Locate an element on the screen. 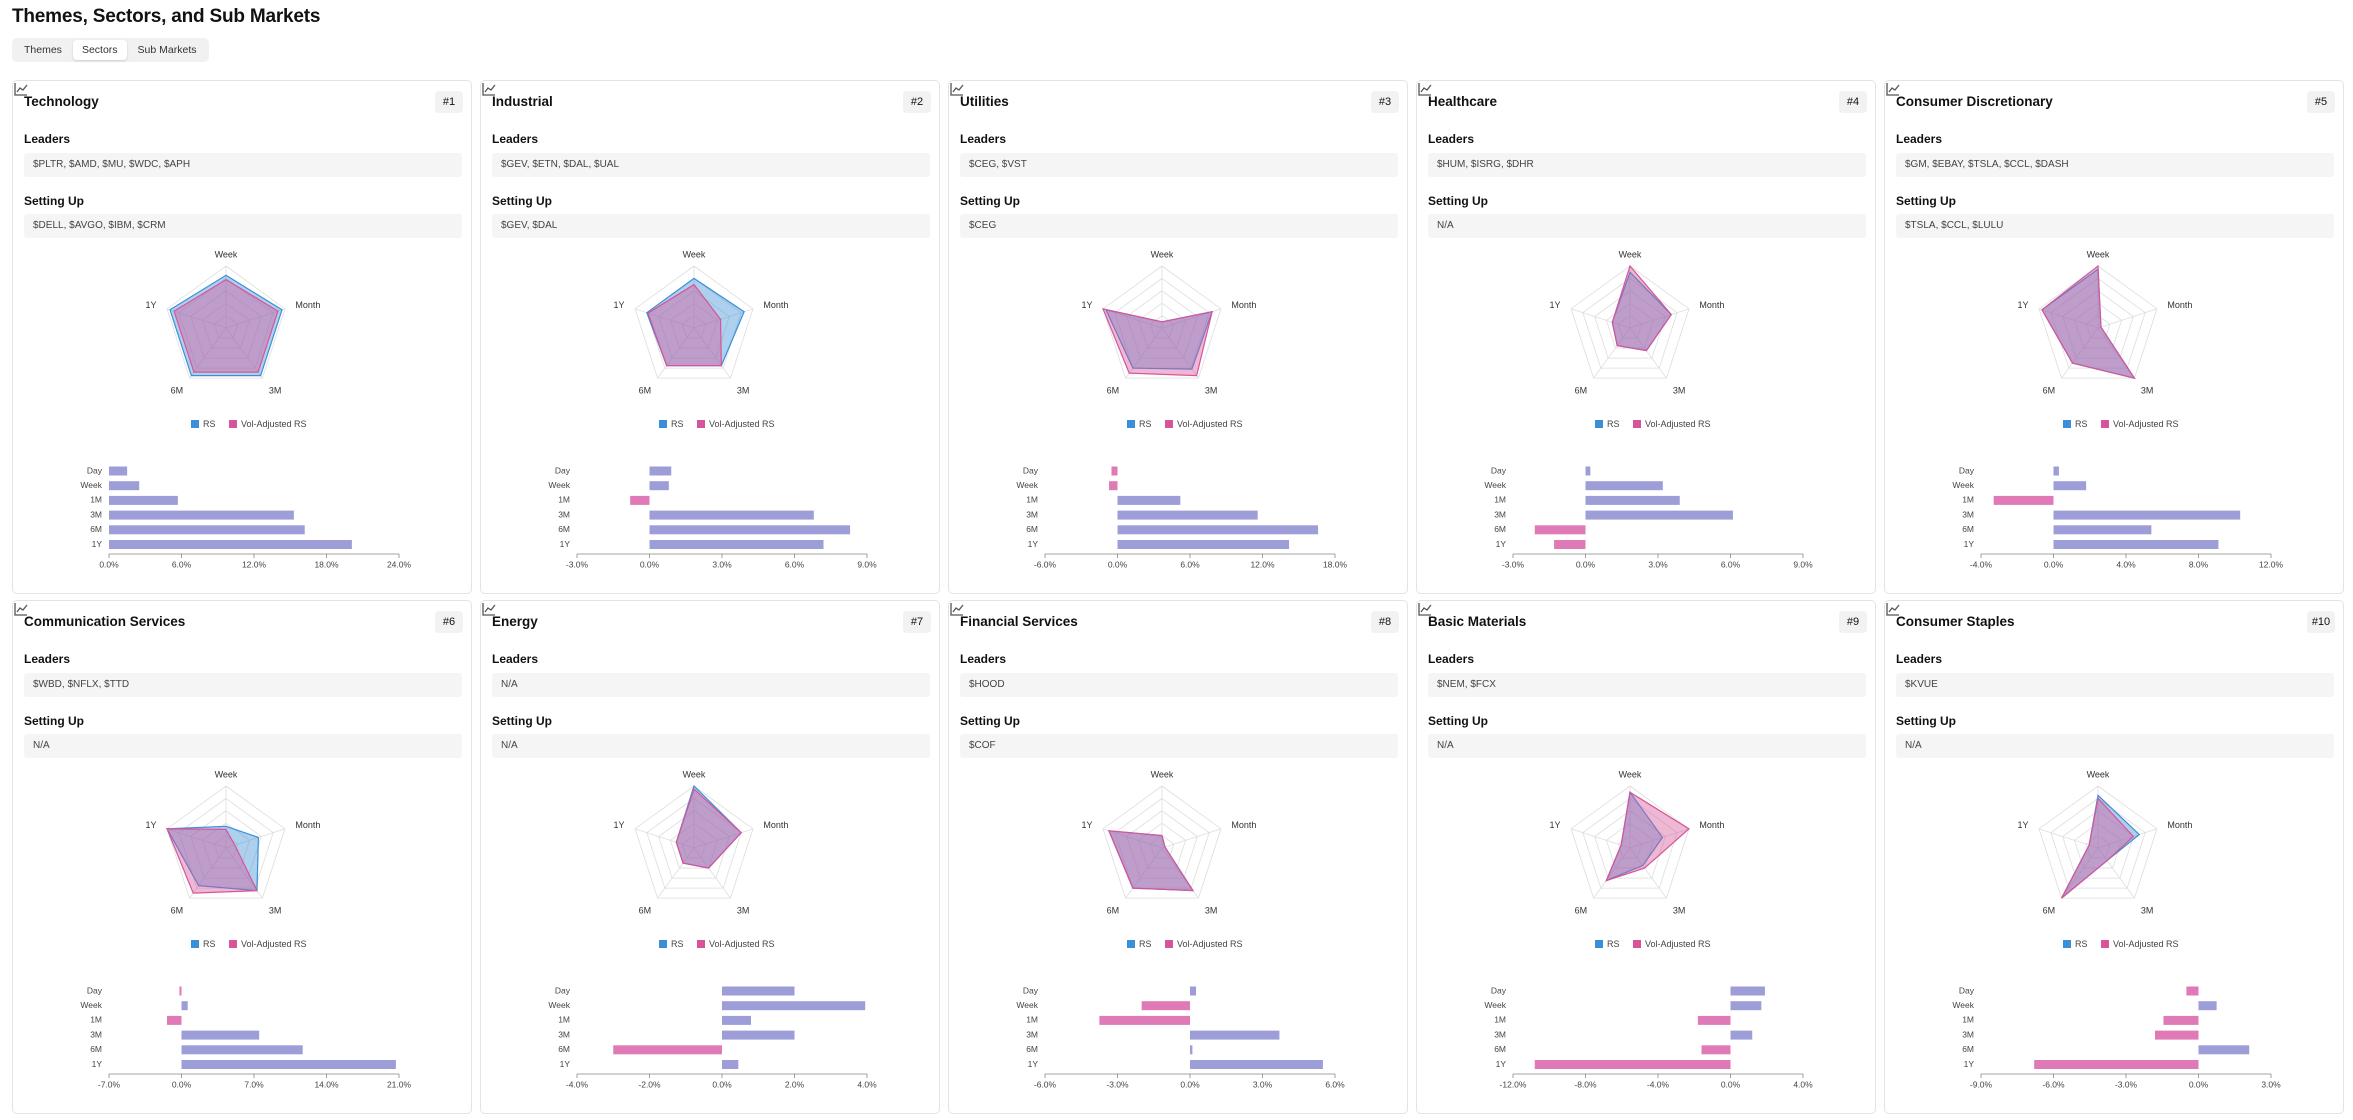 The height and width of the screenshot is (1120, 2353). rank-badge: #4 is located at coordinates (1853, 102).